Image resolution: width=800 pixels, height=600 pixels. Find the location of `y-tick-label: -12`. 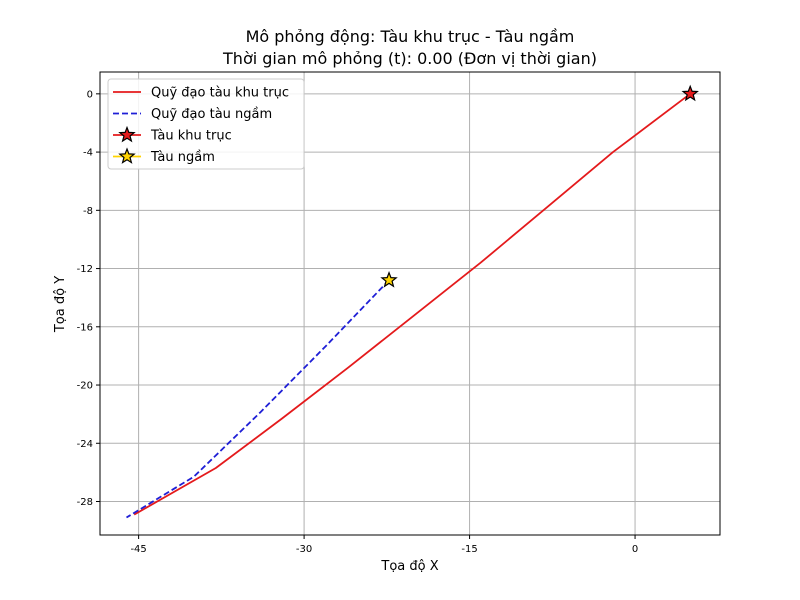

y-tick-label: -12 is located at coordinates (85, 269).